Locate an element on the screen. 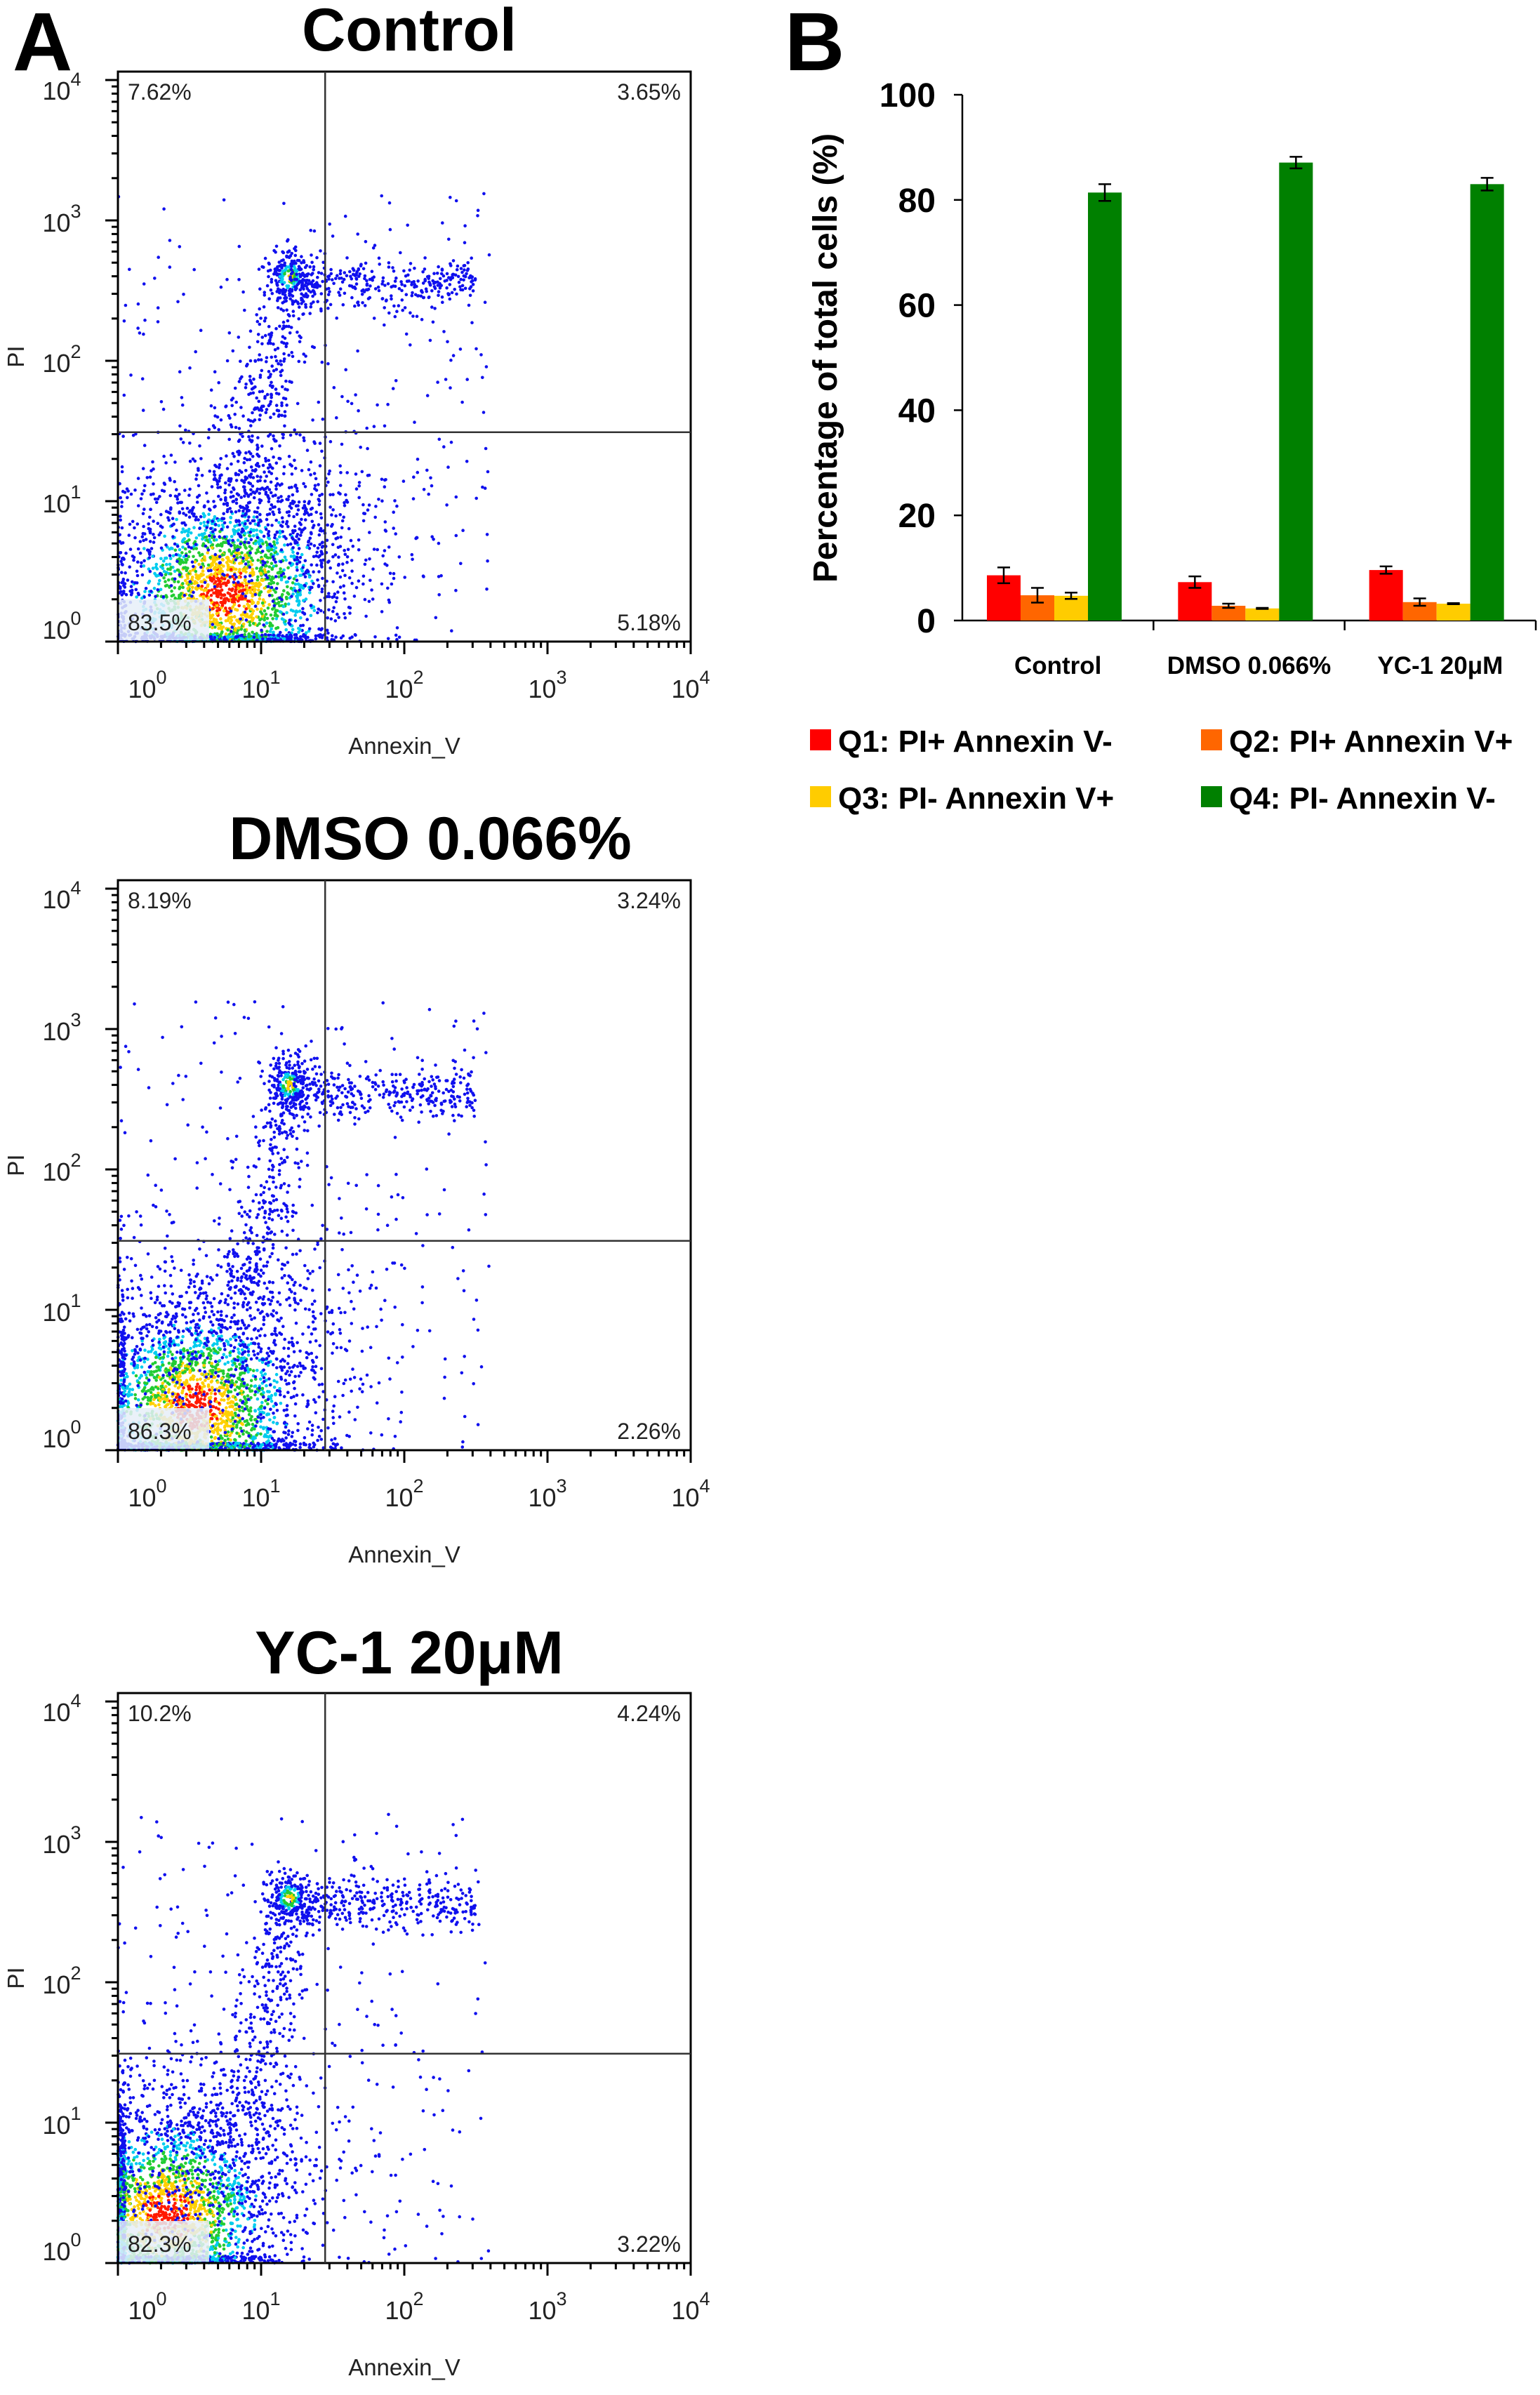 This screenshot has height=2395, width=1540. x-tick-exponent: 2 is located at coordinates (418, 677).